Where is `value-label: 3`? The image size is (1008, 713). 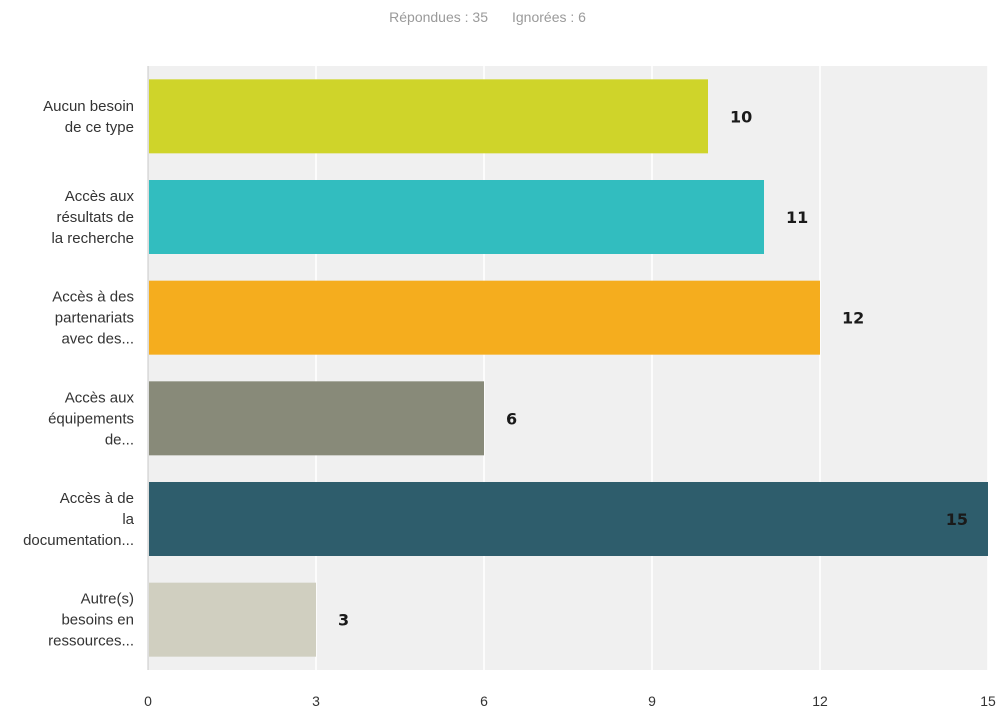
value-label: 3 is located at coordinates (343, 620).